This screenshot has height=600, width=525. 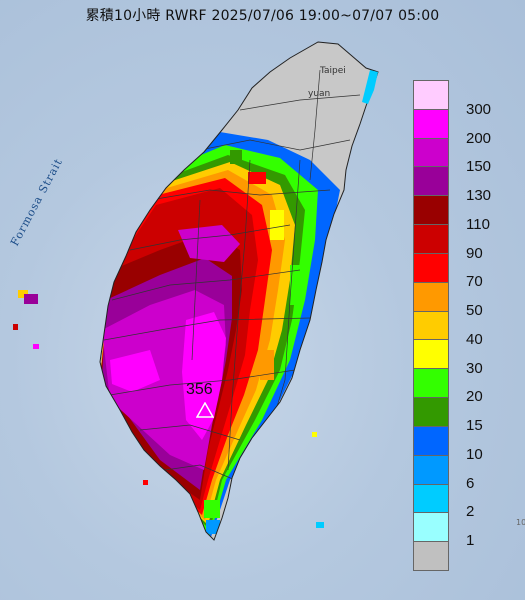 I want to click on max-rainfall-value: 356, so click(x=199, y=389).